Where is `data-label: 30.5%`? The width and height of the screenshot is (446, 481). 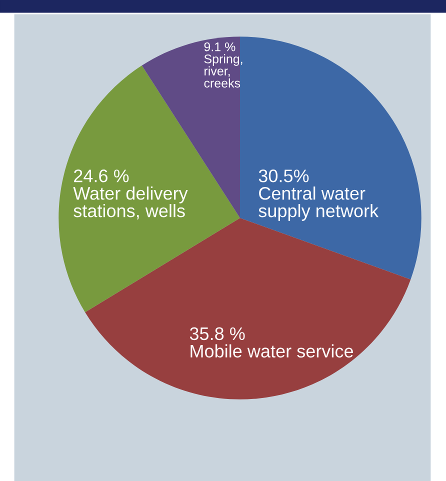 data-label: 30.5% is located at coordinates (283, 176).